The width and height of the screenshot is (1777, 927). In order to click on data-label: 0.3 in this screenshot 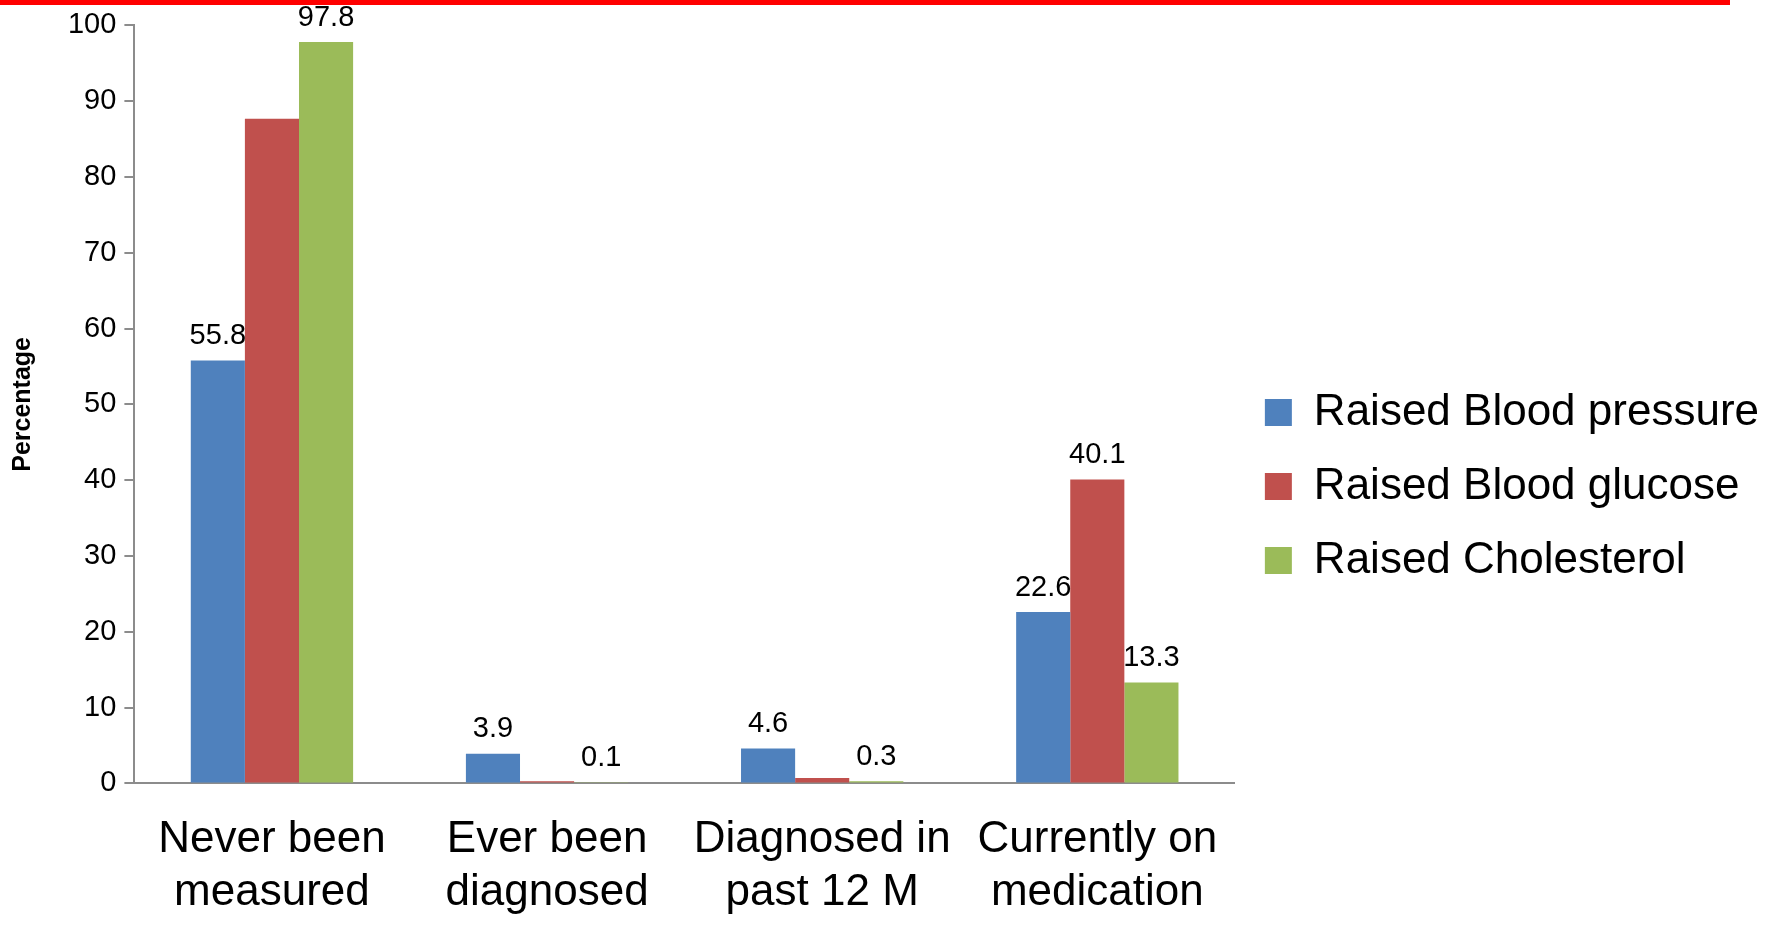, I will do `click(876, 754)`.